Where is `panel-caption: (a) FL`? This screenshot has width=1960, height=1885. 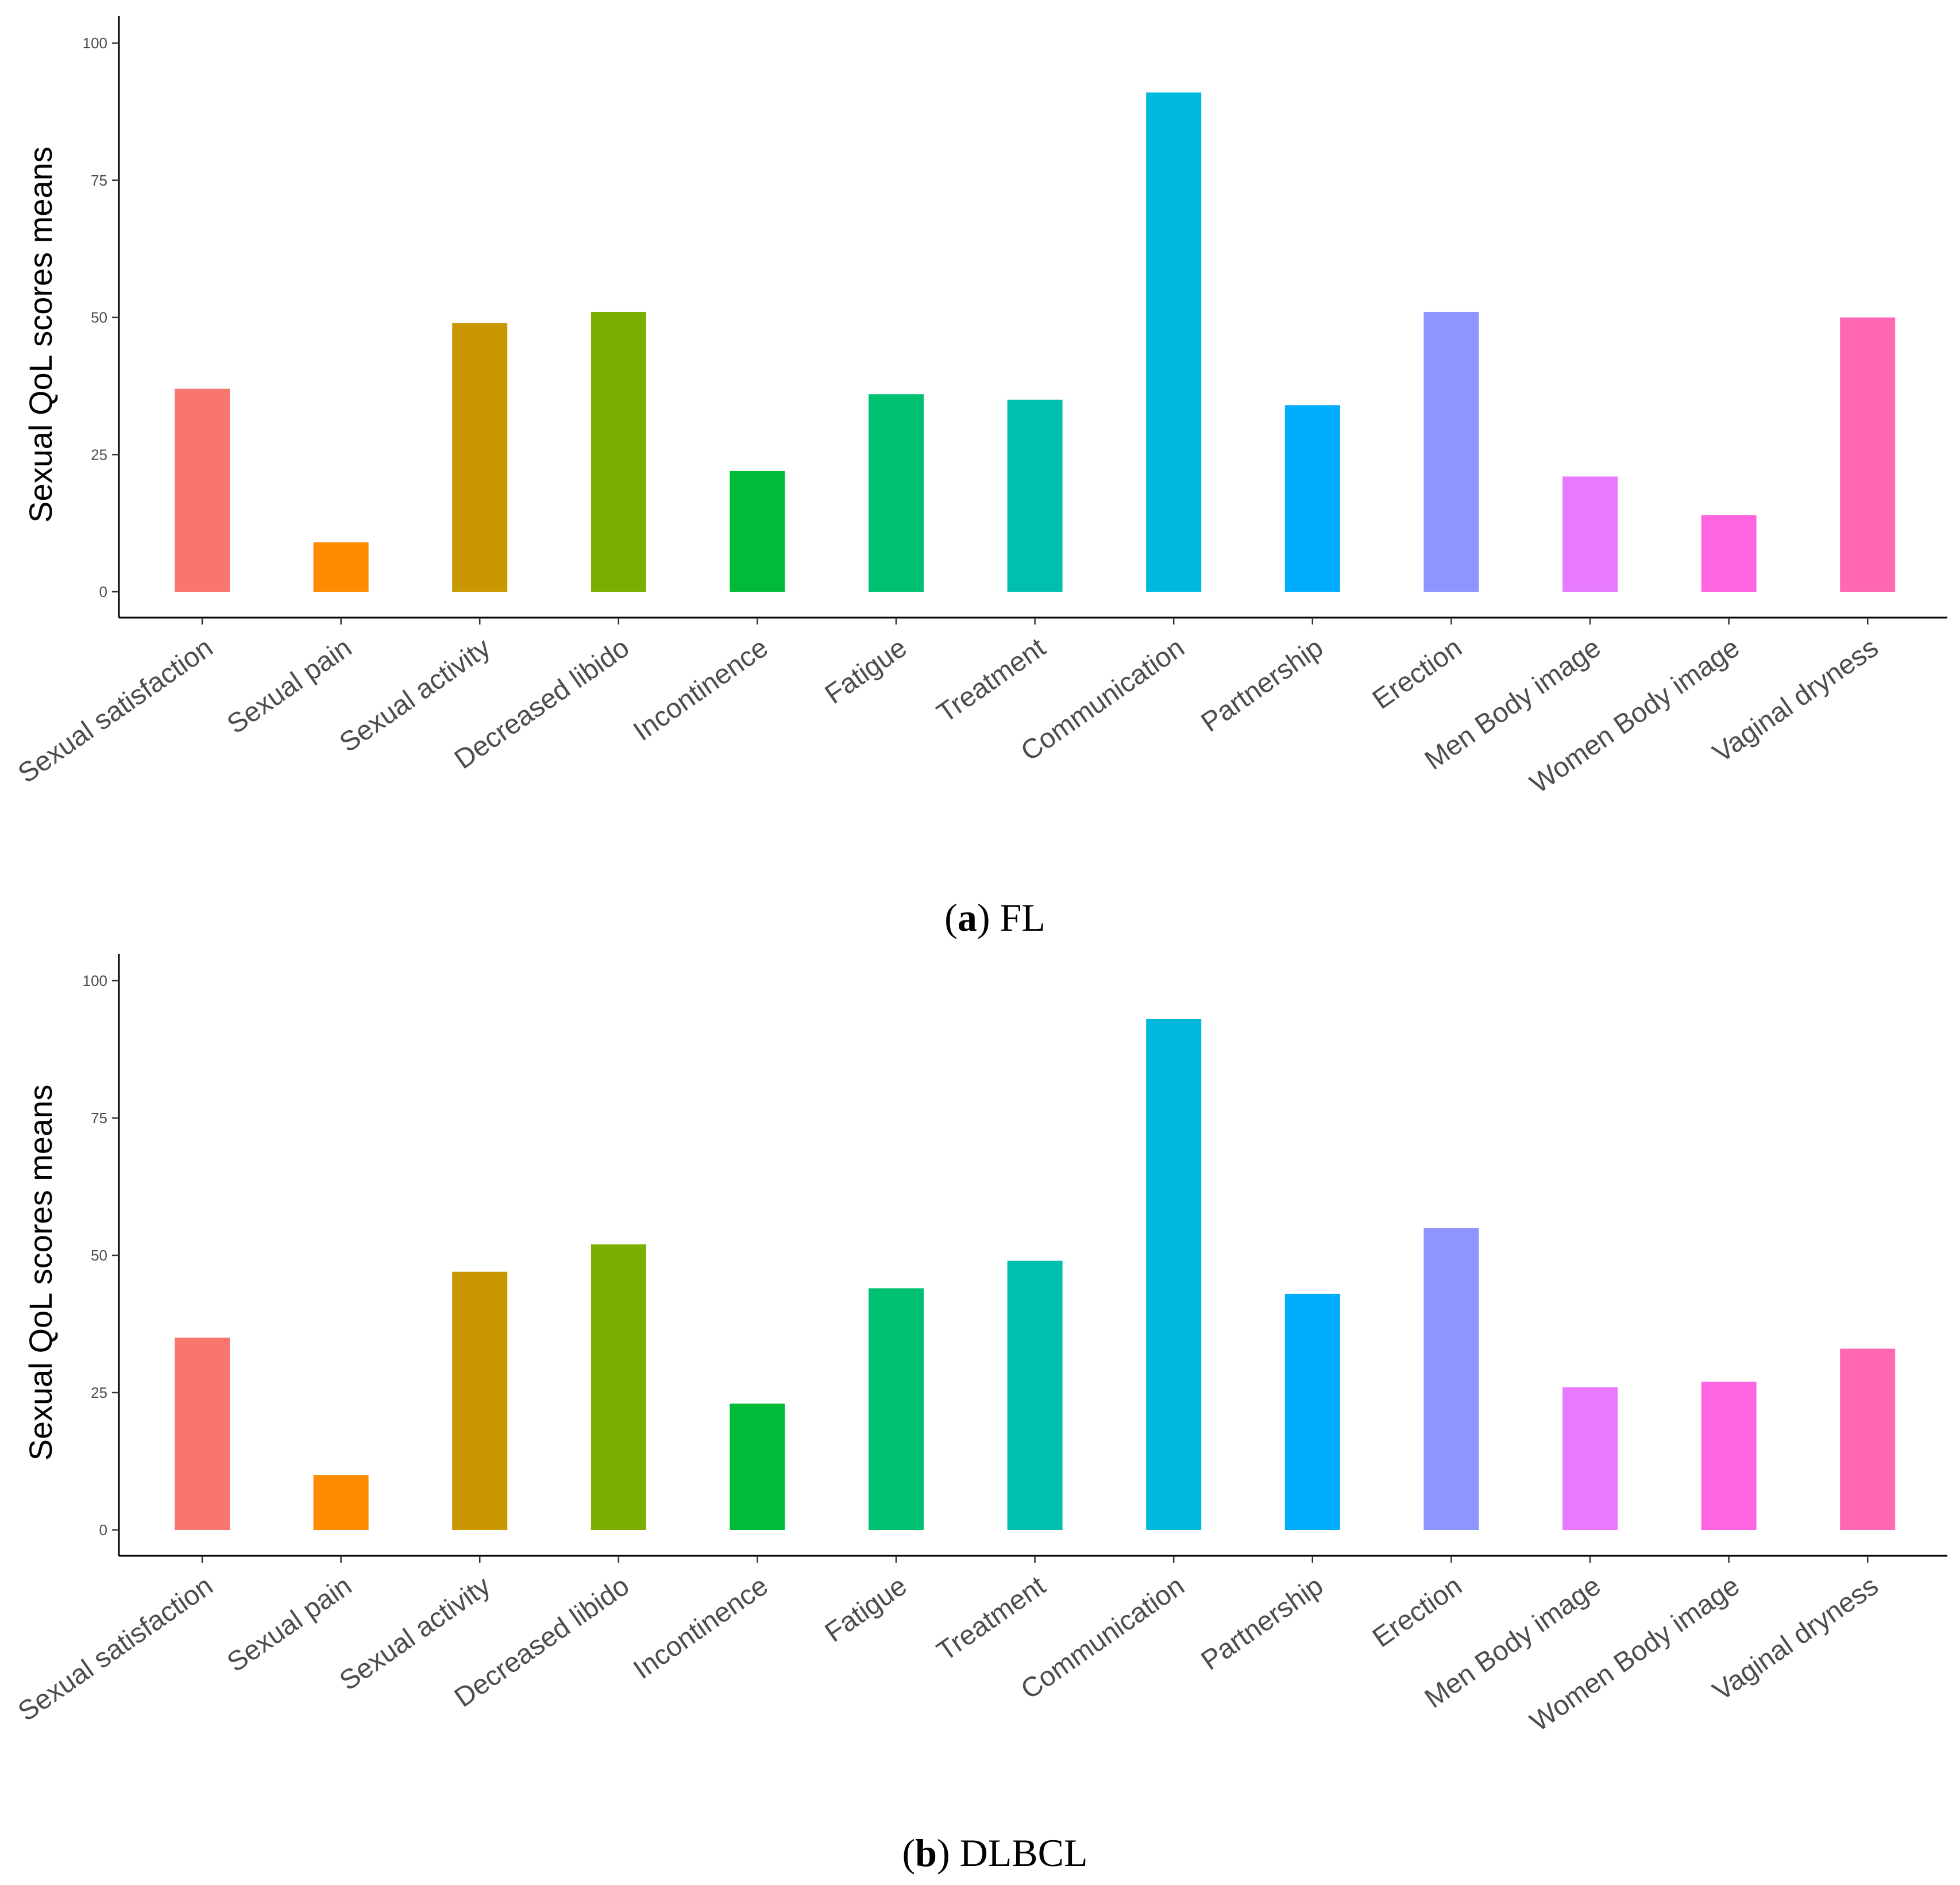 panel-caption: (a) FL is located at coordinates (994, 918).